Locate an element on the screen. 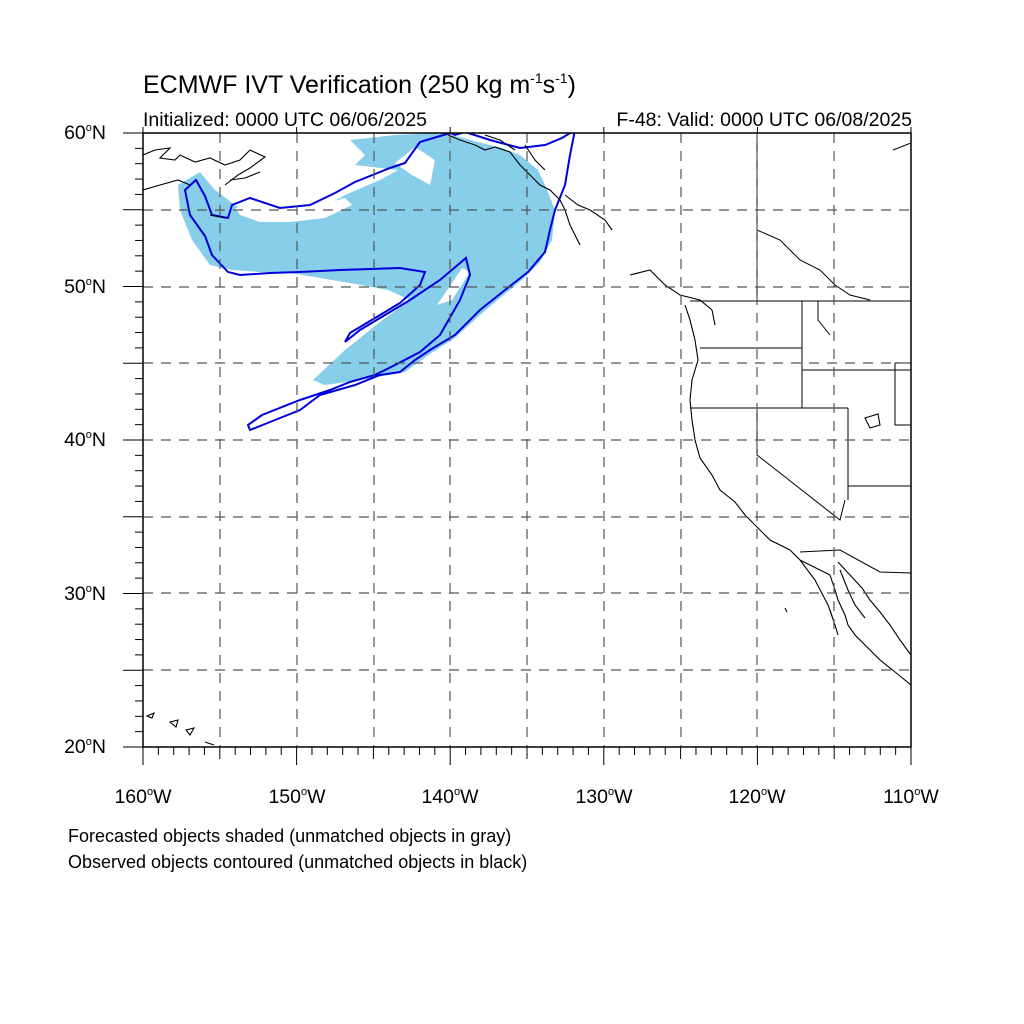 Image resolution: width=1024 pixels, height=1024 pixels. observed-object-contour is located at coordinates (379, 282).